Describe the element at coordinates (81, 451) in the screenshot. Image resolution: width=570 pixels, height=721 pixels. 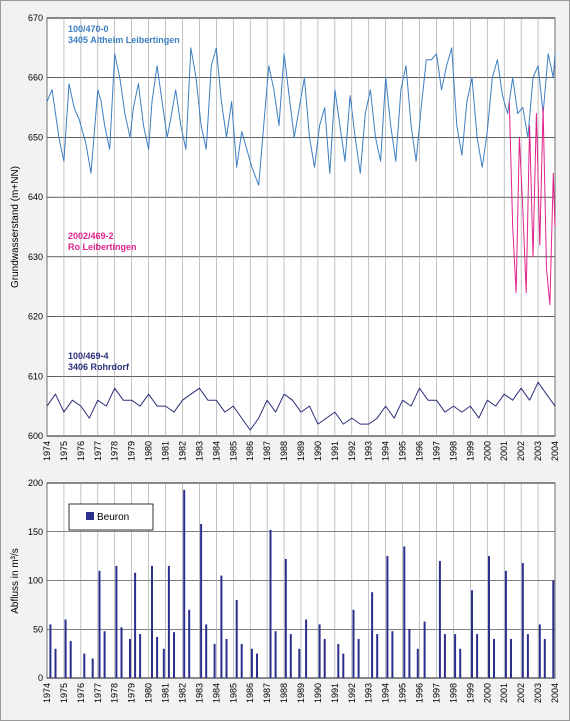
I see `x-tick-label: 1976` at that location.